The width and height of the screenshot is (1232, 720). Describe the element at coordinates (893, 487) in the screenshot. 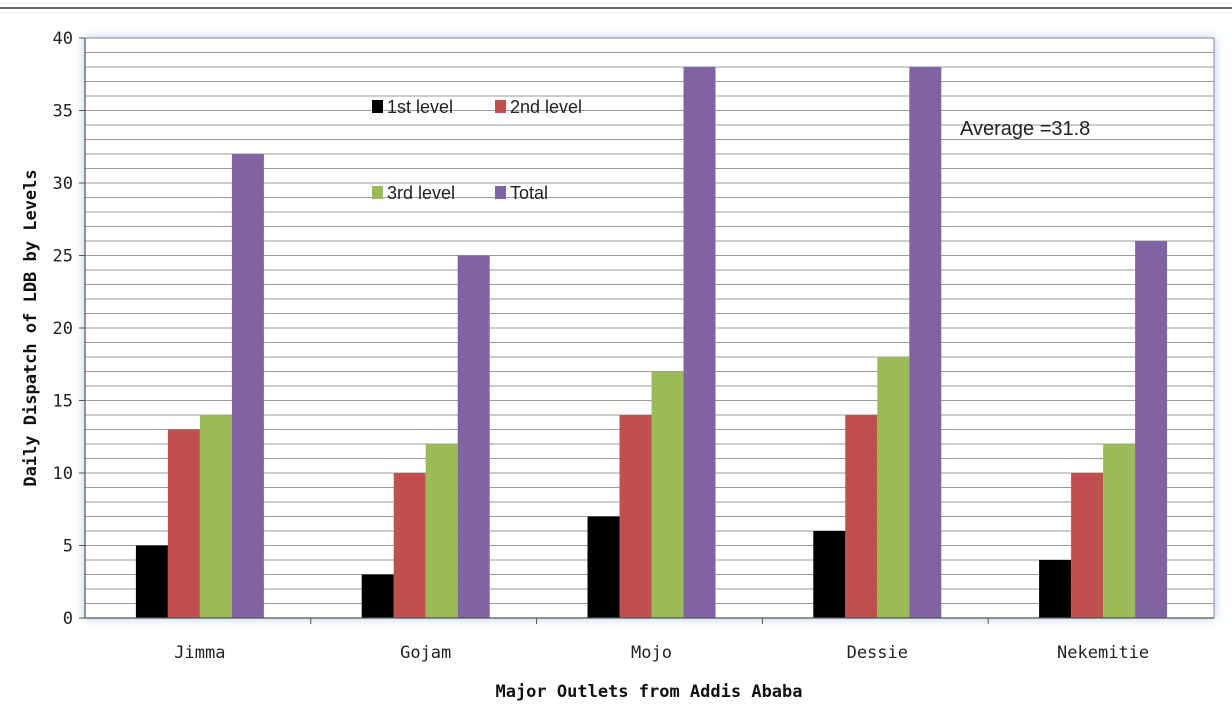

I see `bar-dessie-3rd-level` at that location.